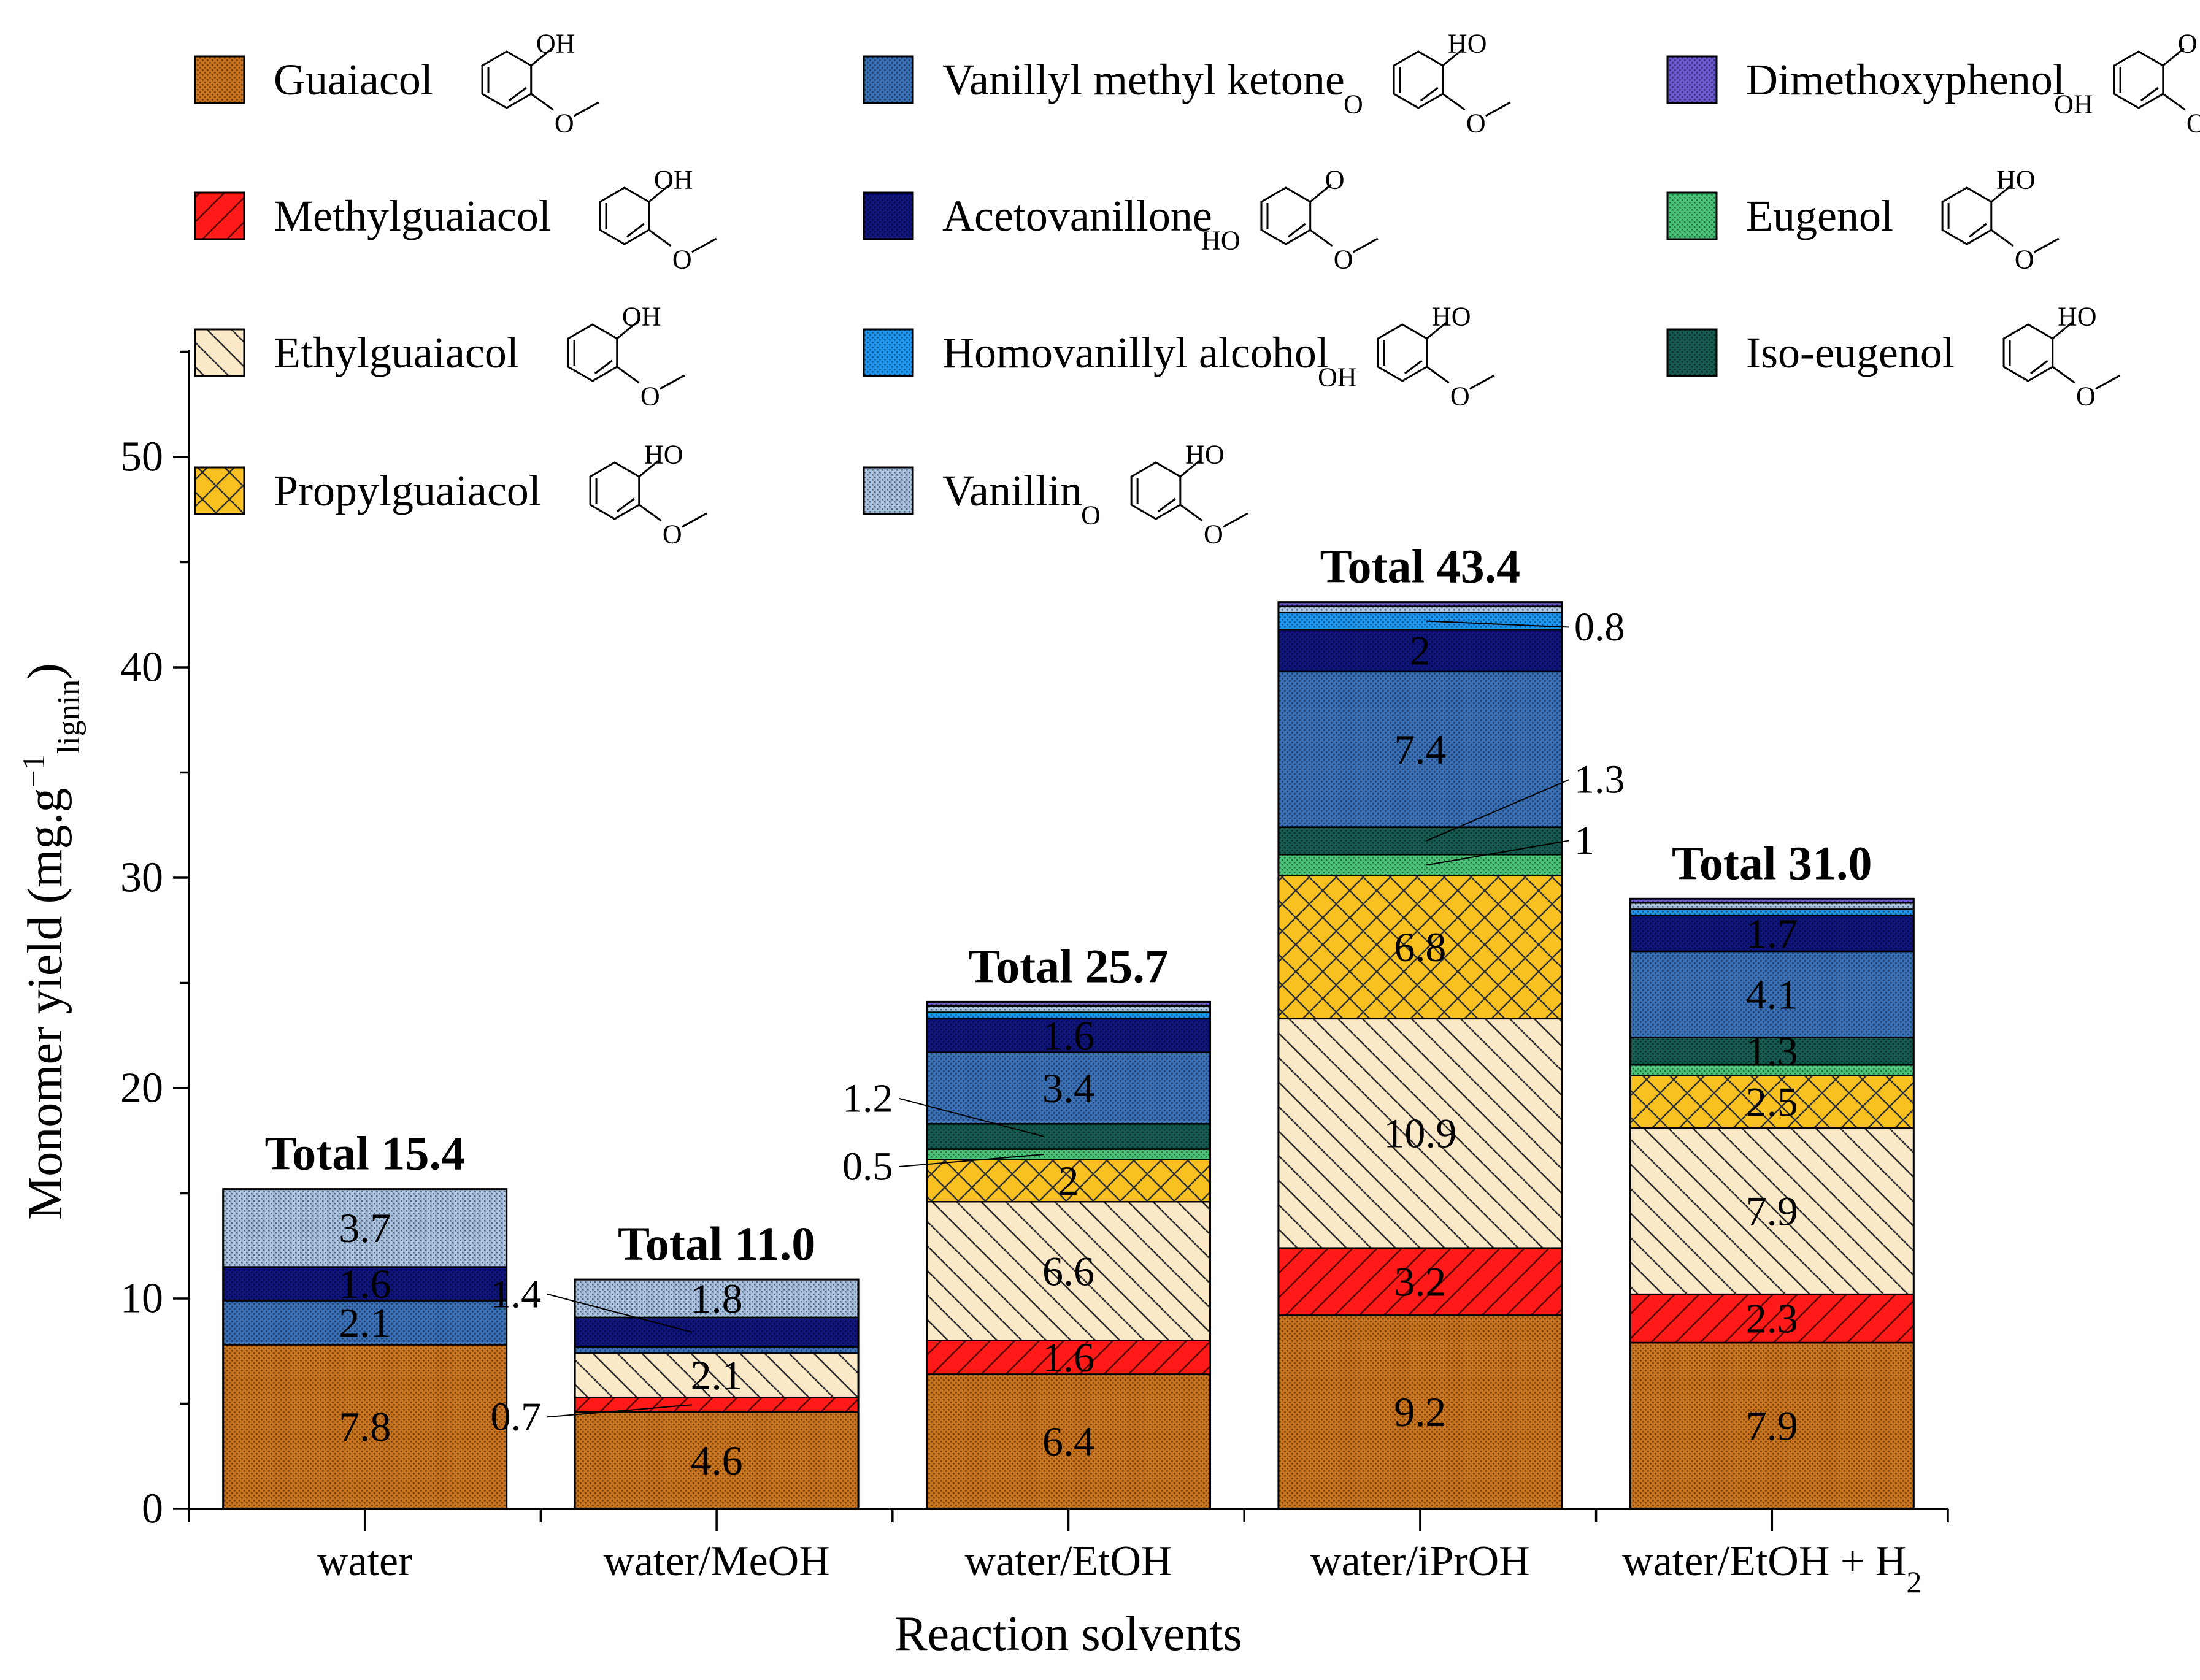  Describe the element at coordinates (1599, 627) in the screenshot. I see `callout-label: 0.8` at that location.